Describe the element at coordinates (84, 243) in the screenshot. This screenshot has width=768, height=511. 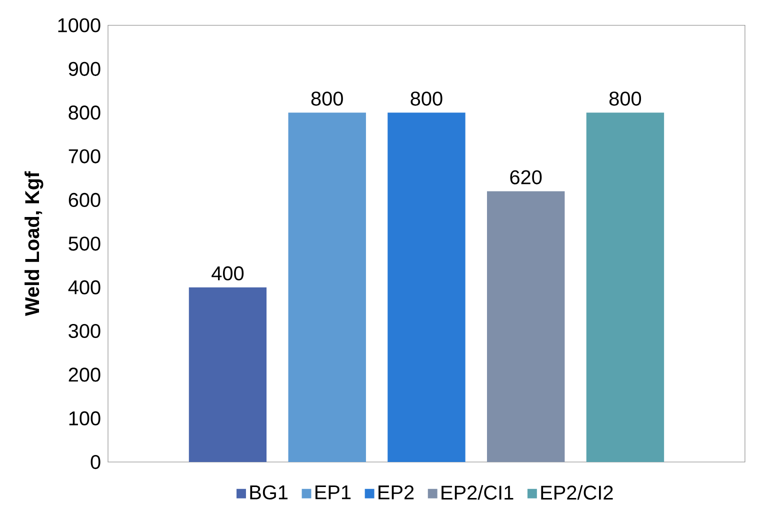
I see `y-tick-label: 500` at that location.